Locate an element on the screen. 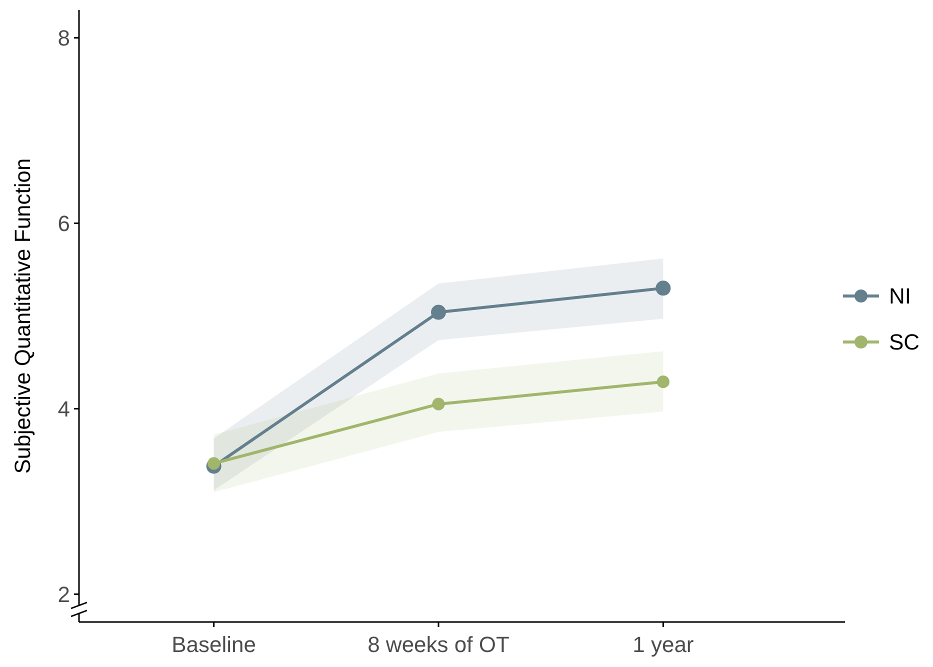 The width and height of the screenshot is (933, 667). x-tick-label: 8 weeks of OT is located at coordinates (439, 644).